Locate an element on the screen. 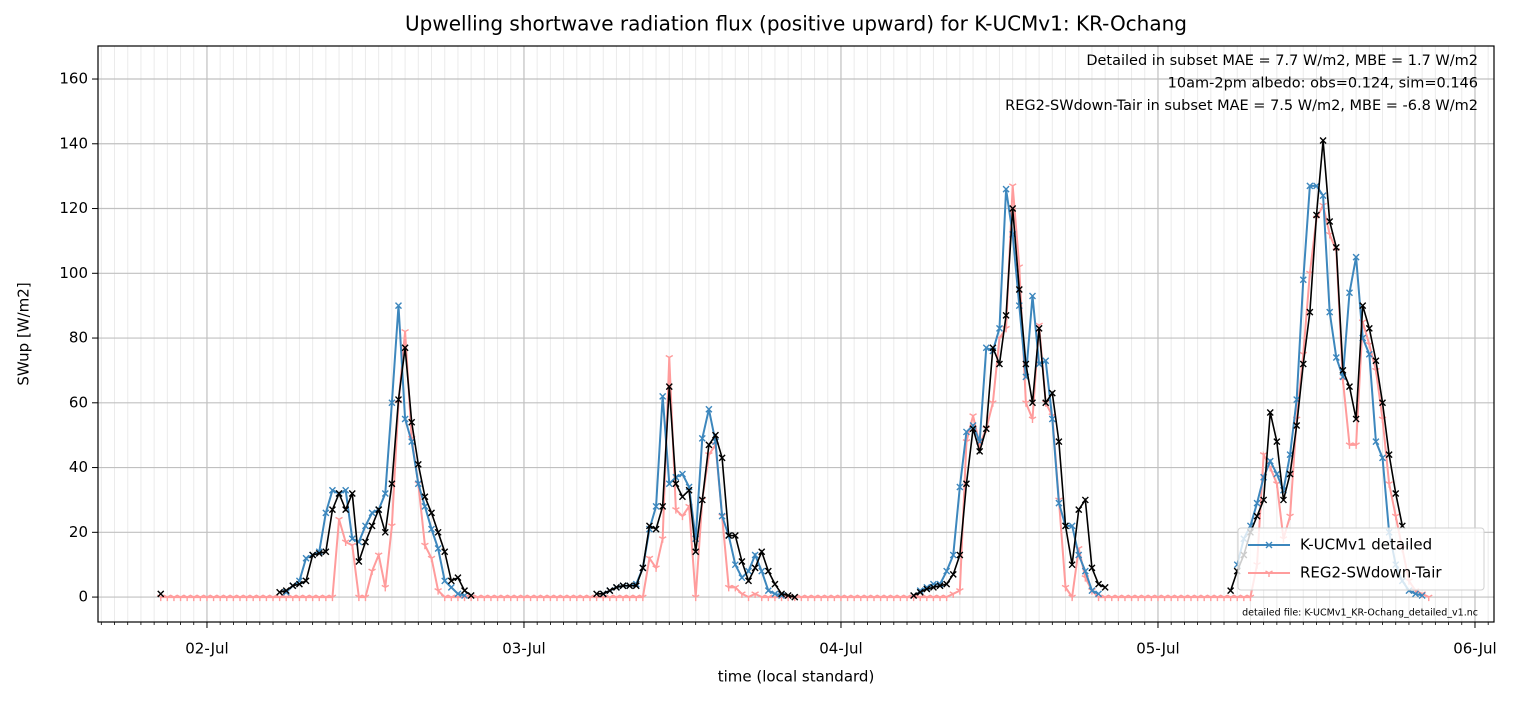  x-tick-label: 04-Jul is located at coordinates (840, 649).